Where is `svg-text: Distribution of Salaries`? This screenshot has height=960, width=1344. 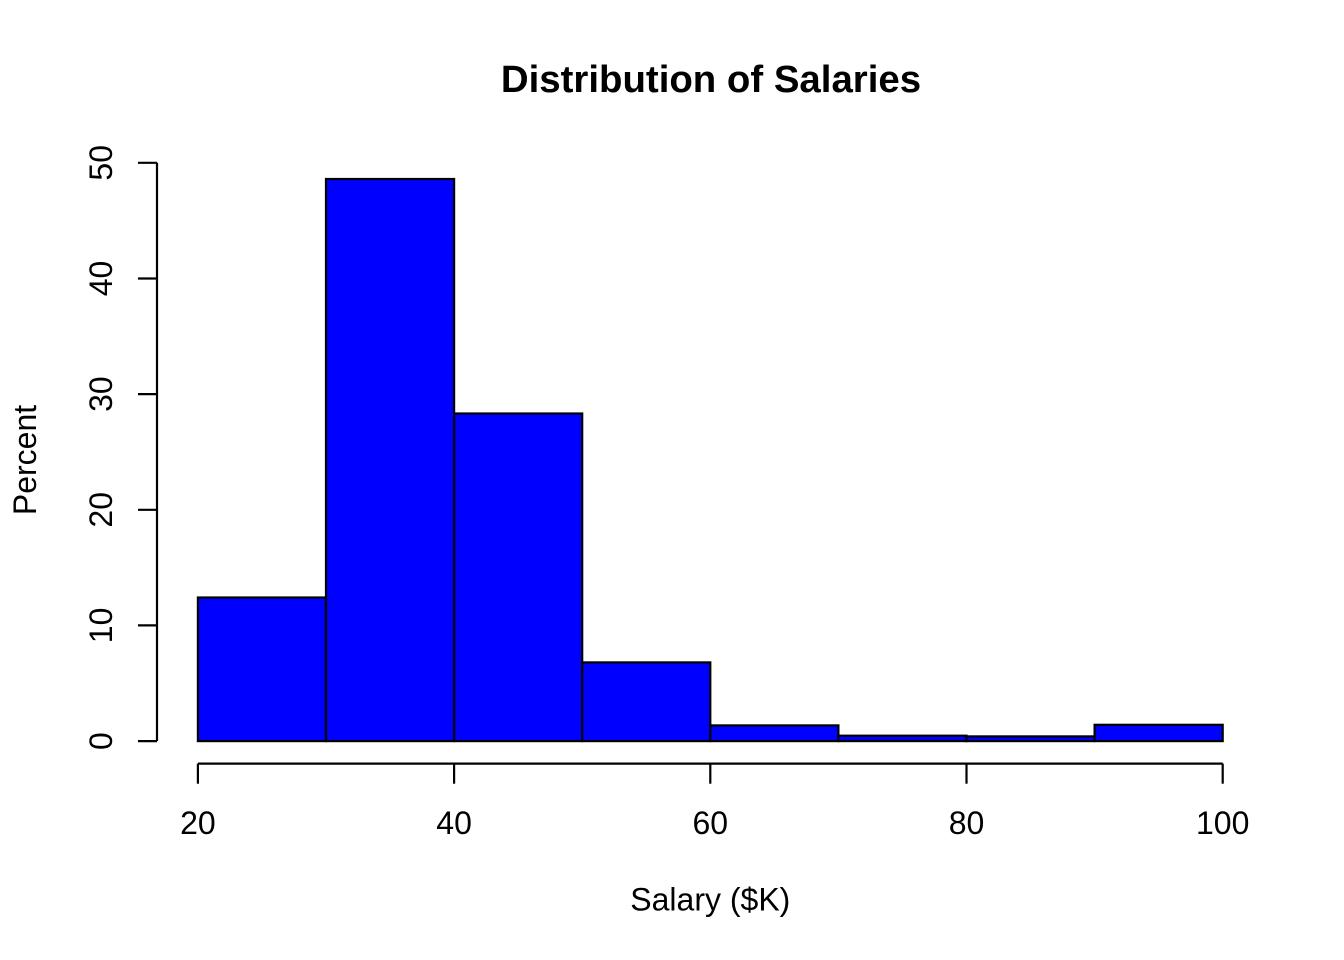 svg-text: Distribution of Salaries is located at coordinates (711, 79).